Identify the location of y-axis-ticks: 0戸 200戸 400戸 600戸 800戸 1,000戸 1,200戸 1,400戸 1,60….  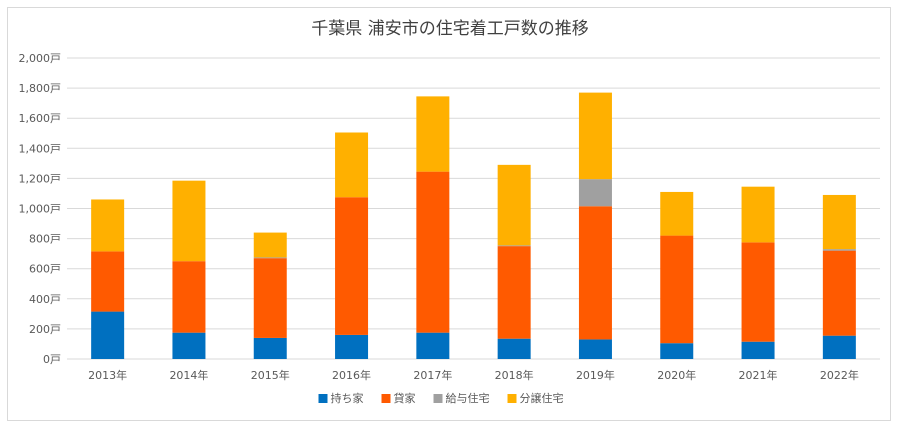
(40, 209).